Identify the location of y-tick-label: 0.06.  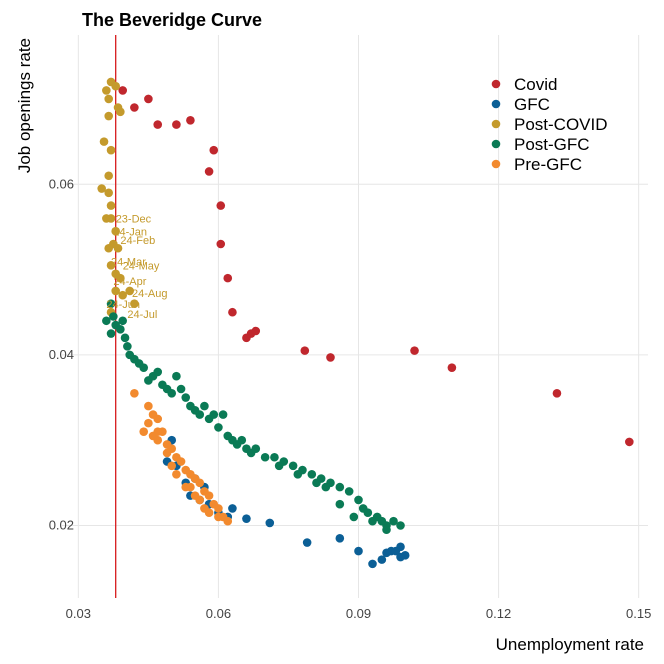
(61, 183).